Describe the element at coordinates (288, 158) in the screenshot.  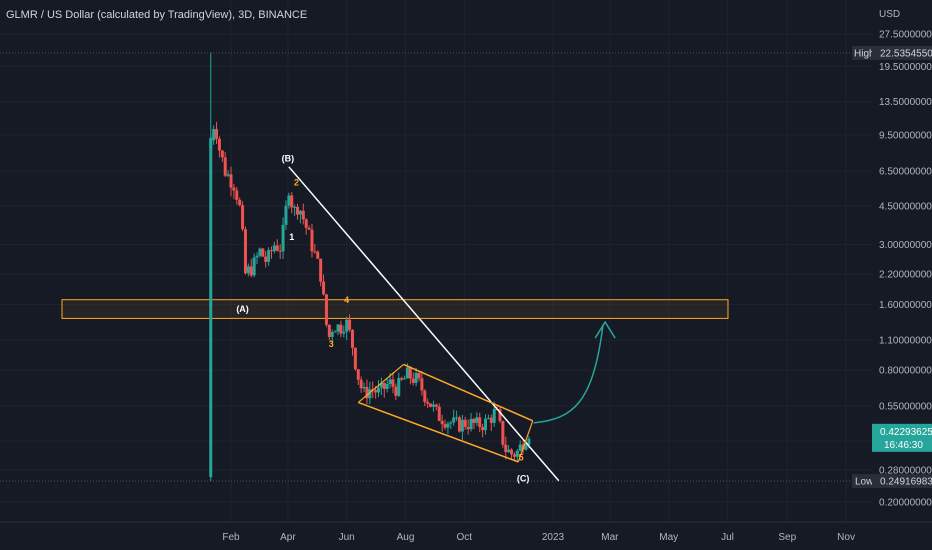
I see `wave-label-B: (B)` at that location.